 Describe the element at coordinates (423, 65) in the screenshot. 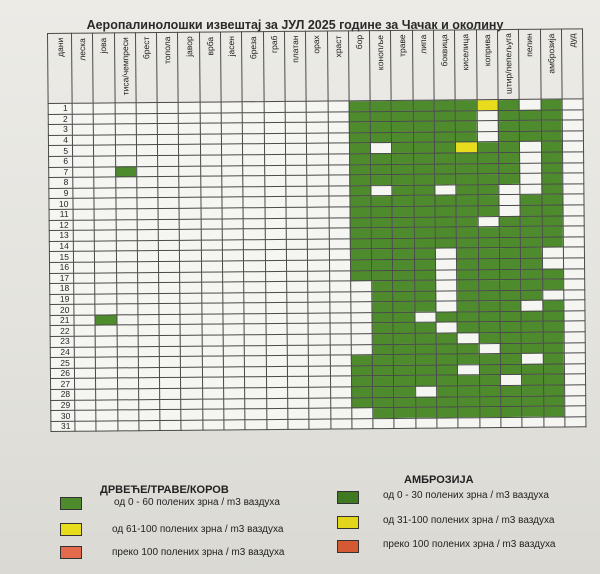

I see `column-header: липа` at that location.